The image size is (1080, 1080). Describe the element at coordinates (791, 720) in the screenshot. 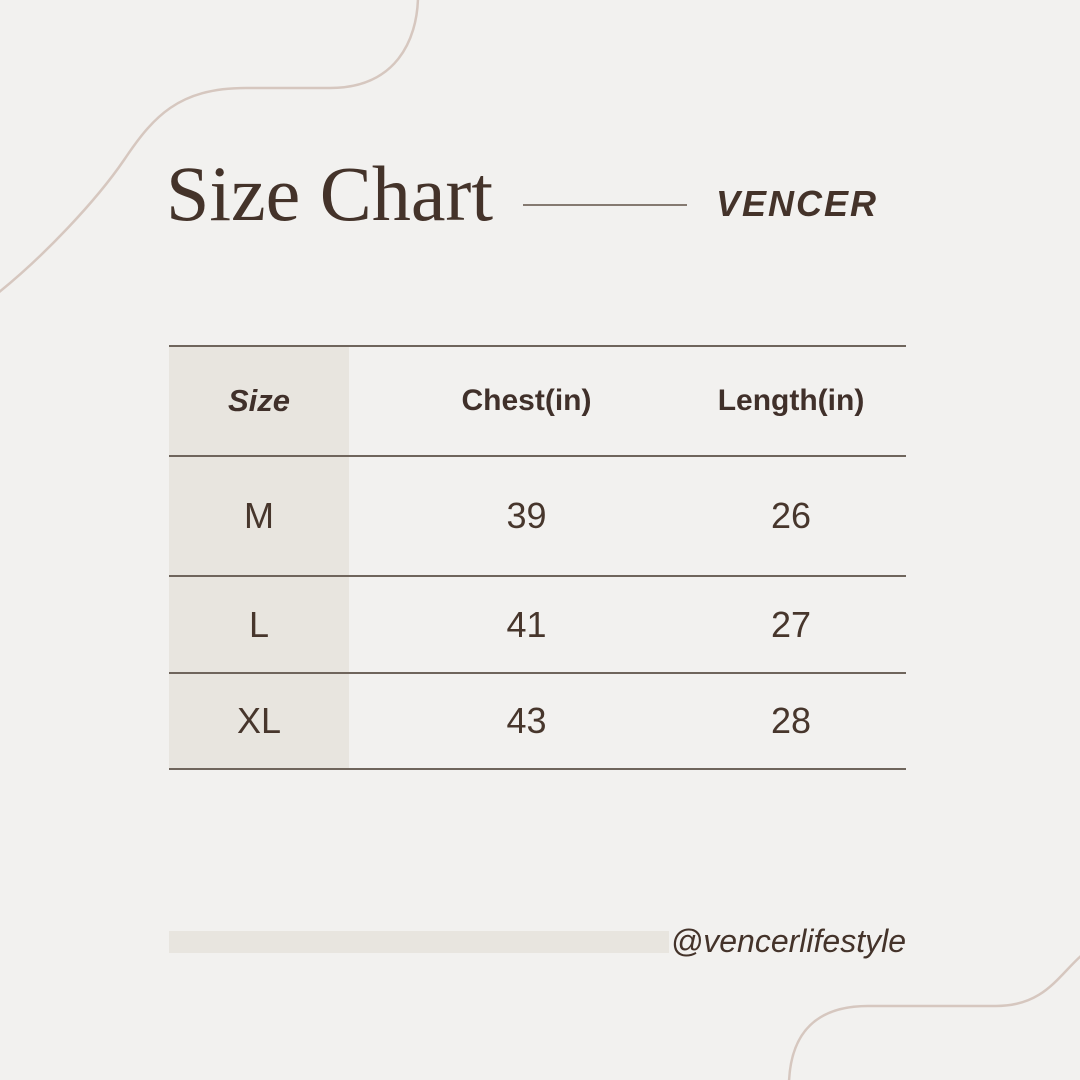

I see `length-cell: 28` at that location.